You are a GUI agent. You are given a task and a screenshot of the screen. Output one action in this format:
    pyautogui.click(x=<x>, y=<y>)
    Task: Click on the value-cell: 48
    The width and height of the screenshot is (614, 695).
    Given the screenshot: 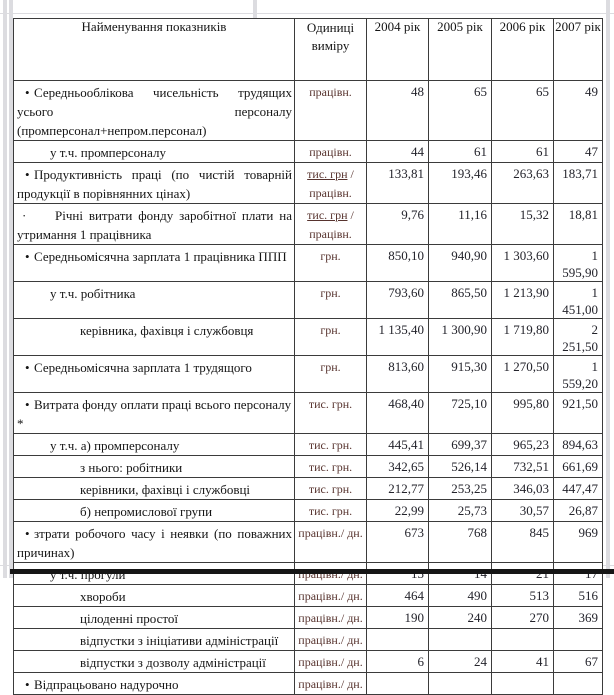 What is the action you would take?
    pyautogui.click(x=397, y=110)
    